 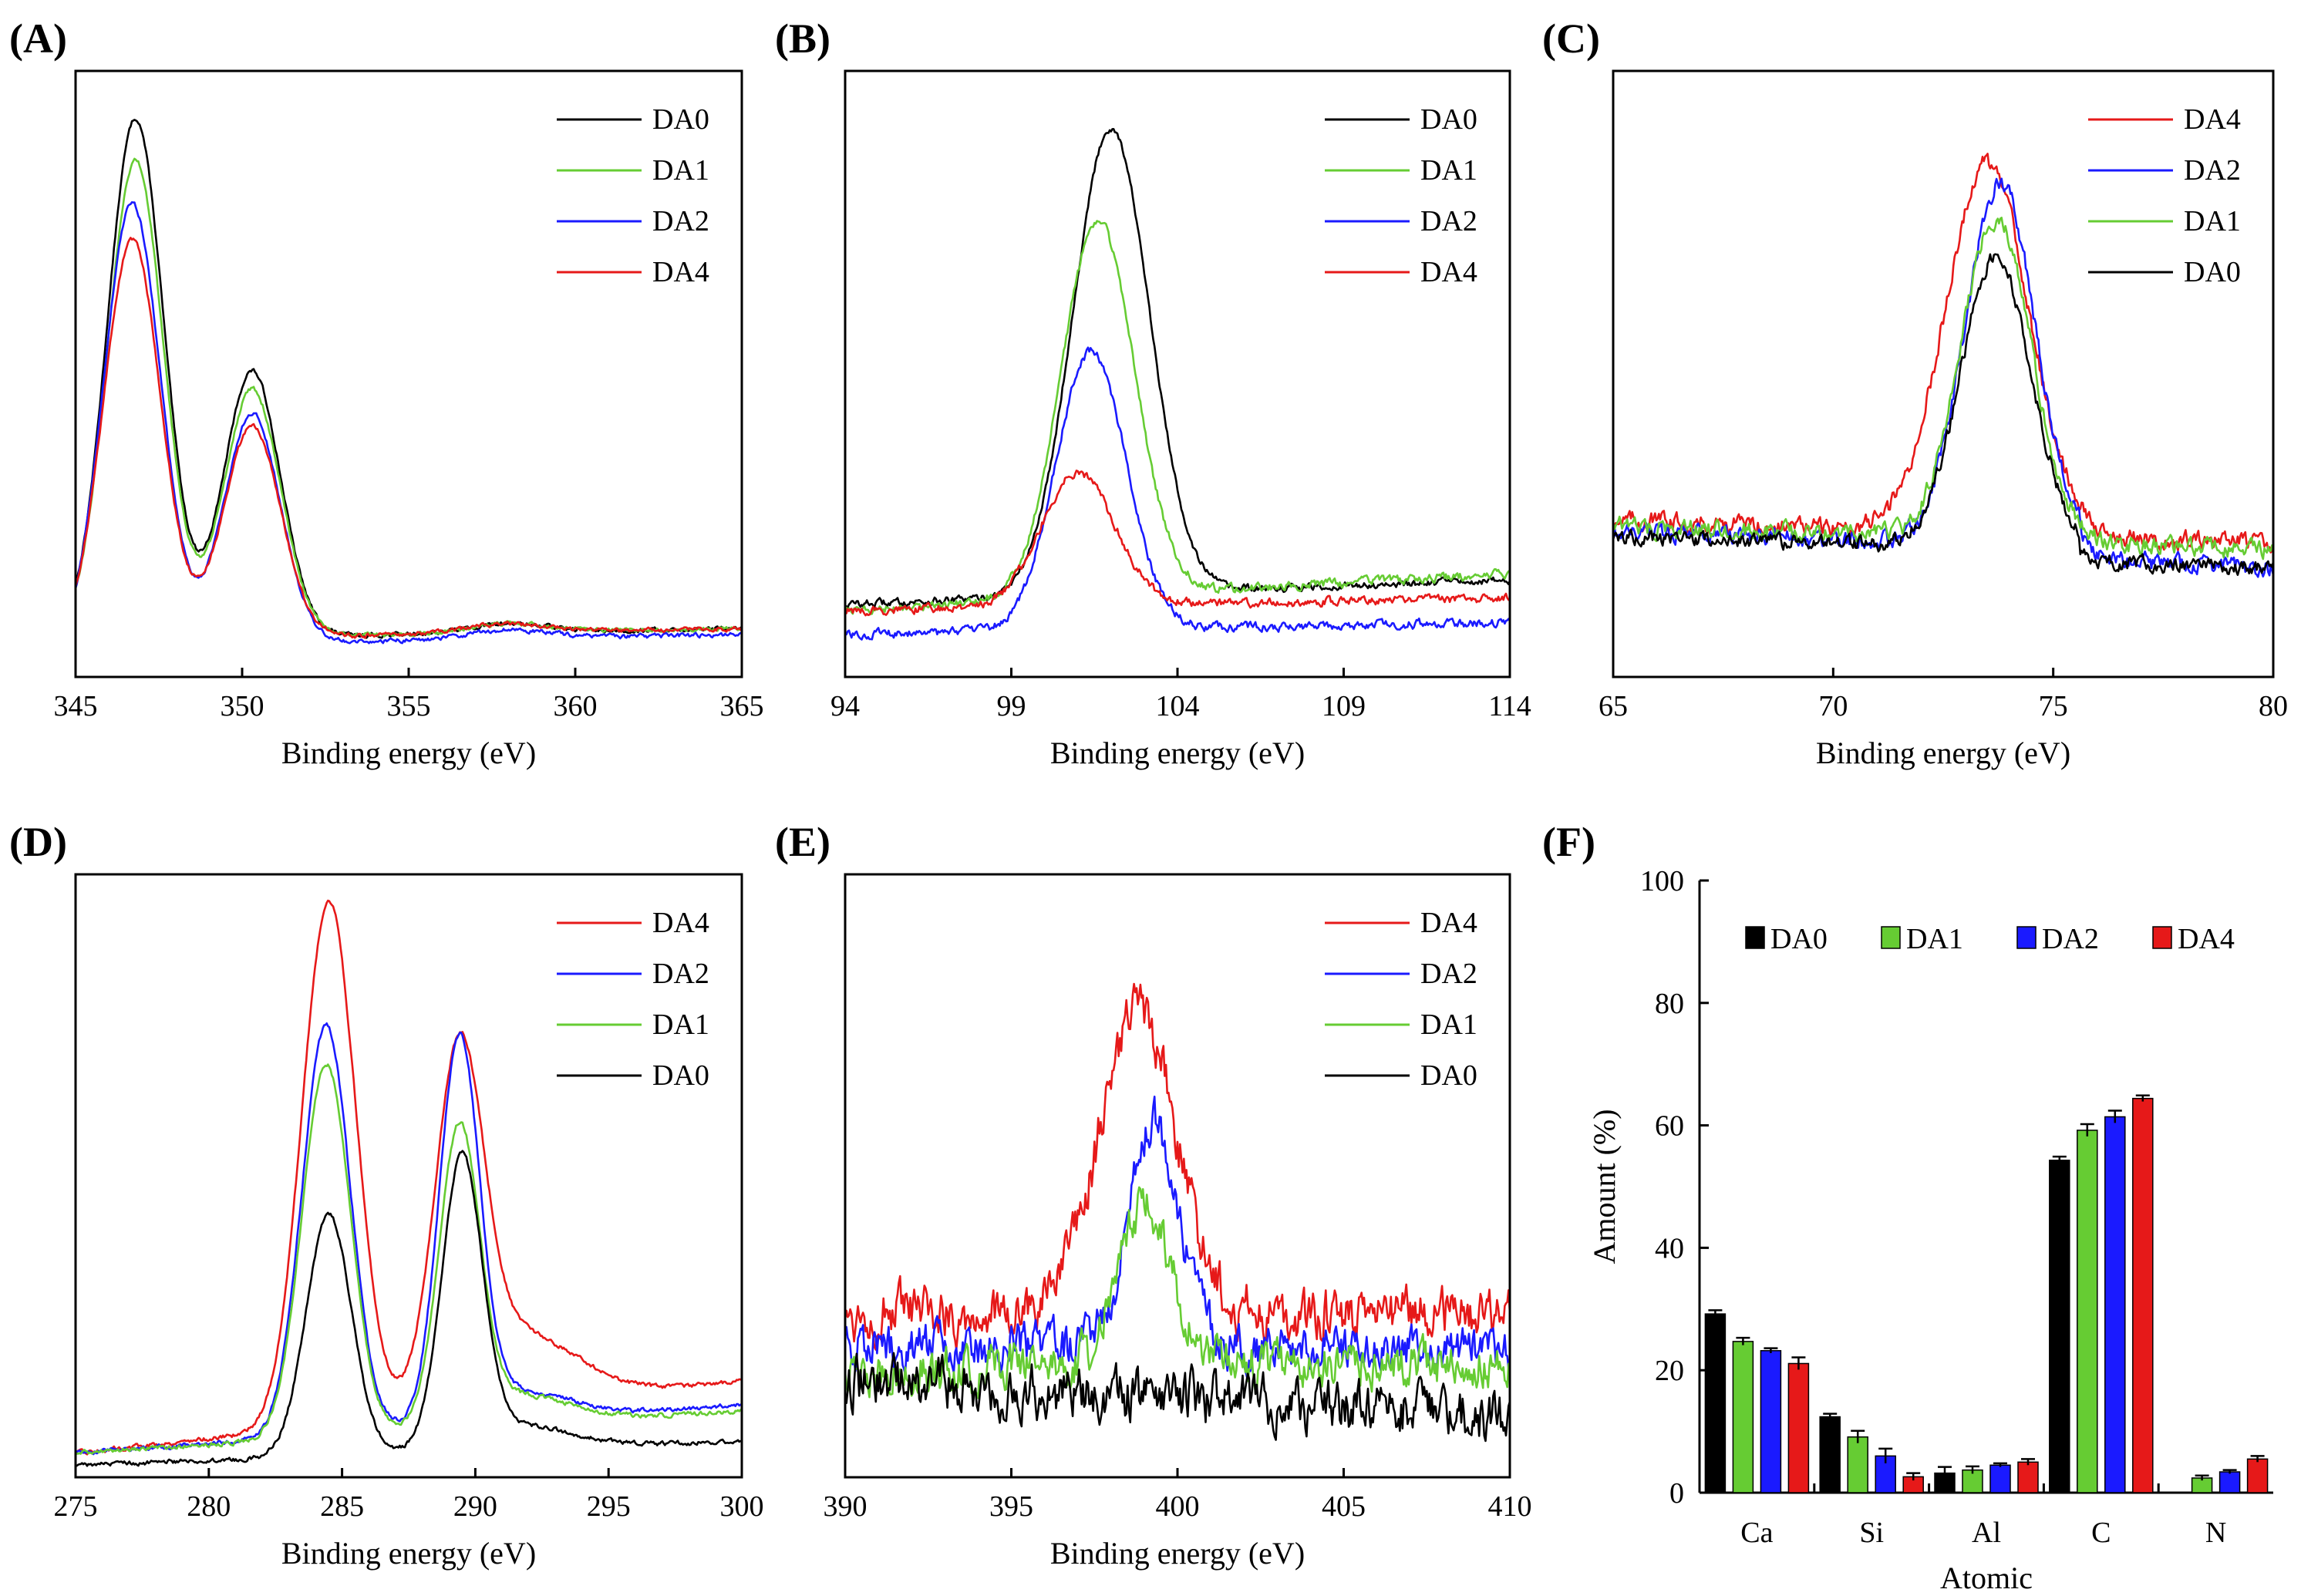 What do you see at coordinates (1986, 1578) in the screenshot?
I see `x-axis-title: Atomic` at bounding box center [1986, 1578].